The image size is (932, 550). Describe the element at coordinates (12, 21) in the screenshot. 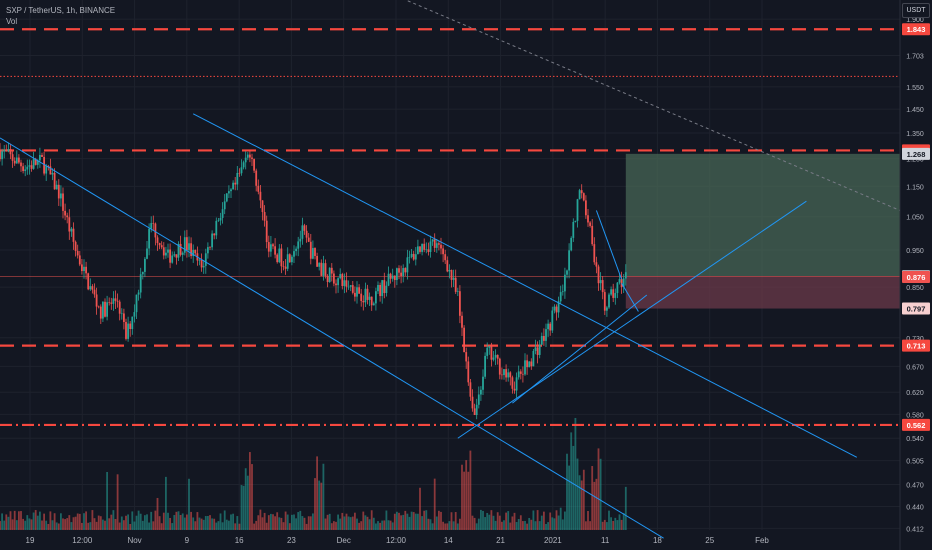

I see `volume-label: Vol` at that location.